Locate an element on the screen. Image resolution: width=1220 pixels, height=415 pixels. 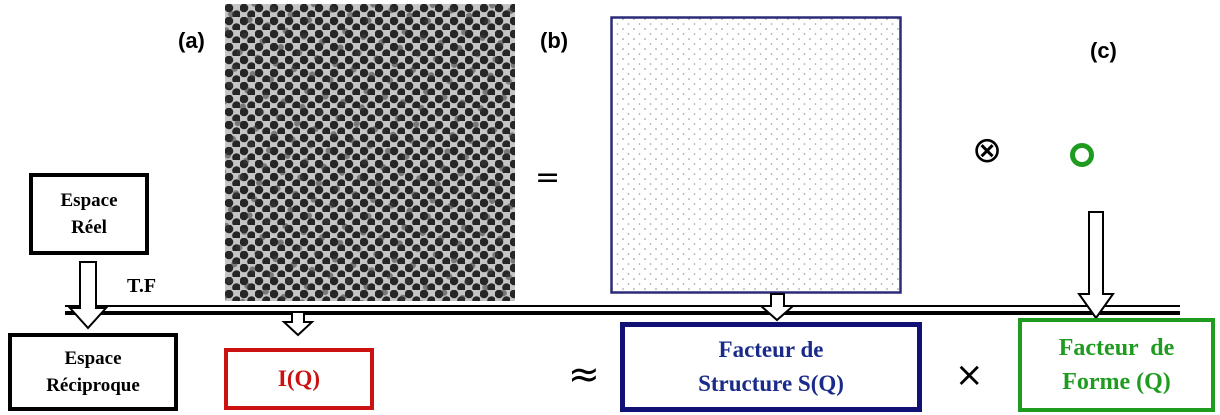
approx-symbol: ≈ is located at coordinates (584, 374).